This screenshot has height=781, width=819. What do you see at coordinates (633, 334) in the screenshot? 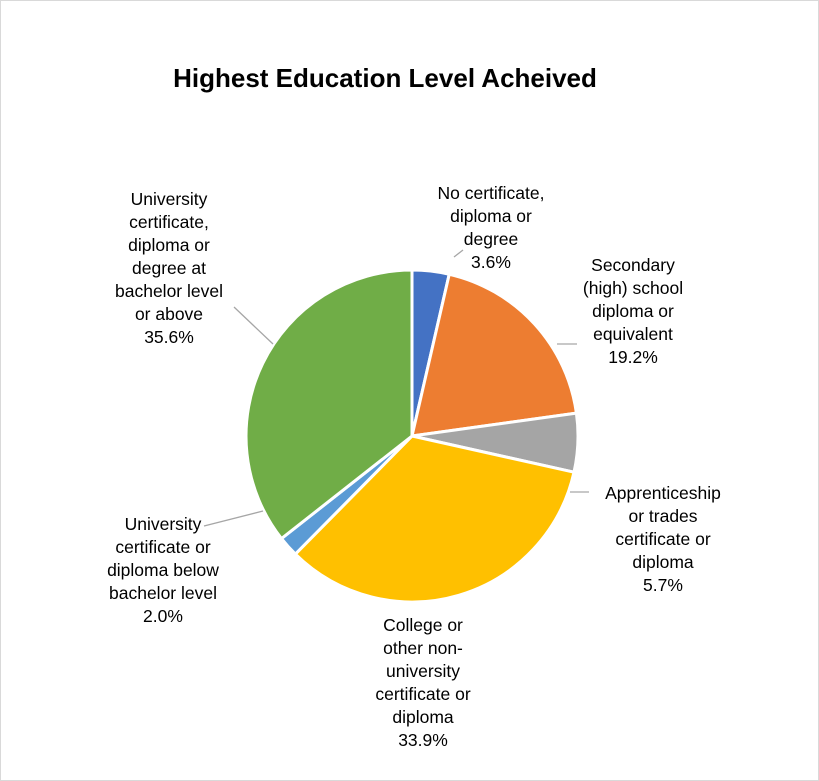
I see `slice-label-line: equivalent` at bounding box center [633, 334].